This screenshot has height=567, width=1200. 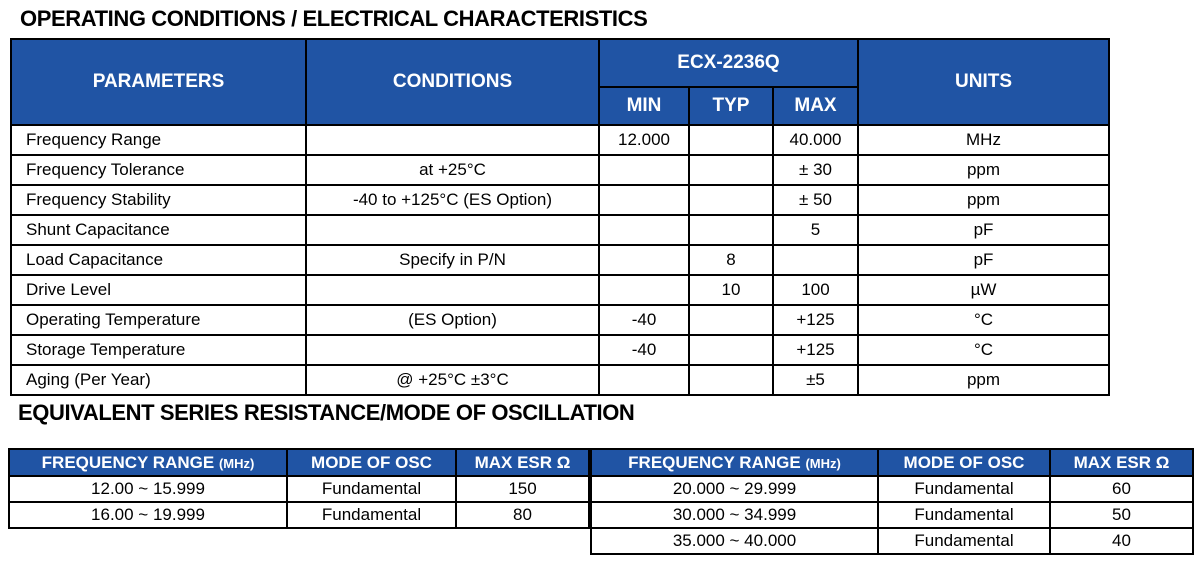 I want to click on column-header-max: MAX, so click(x=815, y=106).